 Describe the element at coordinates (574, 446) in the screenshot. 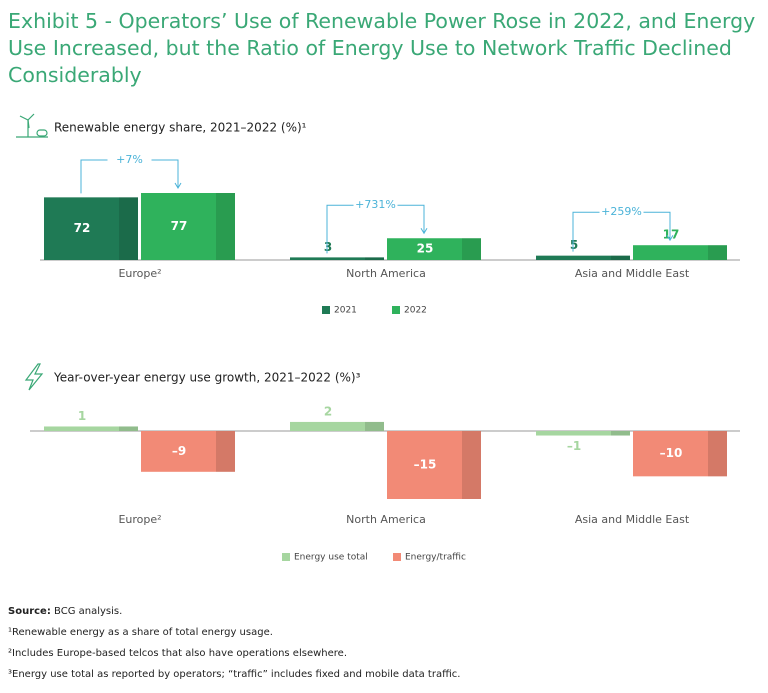

I see `value-label: –1` at that location.